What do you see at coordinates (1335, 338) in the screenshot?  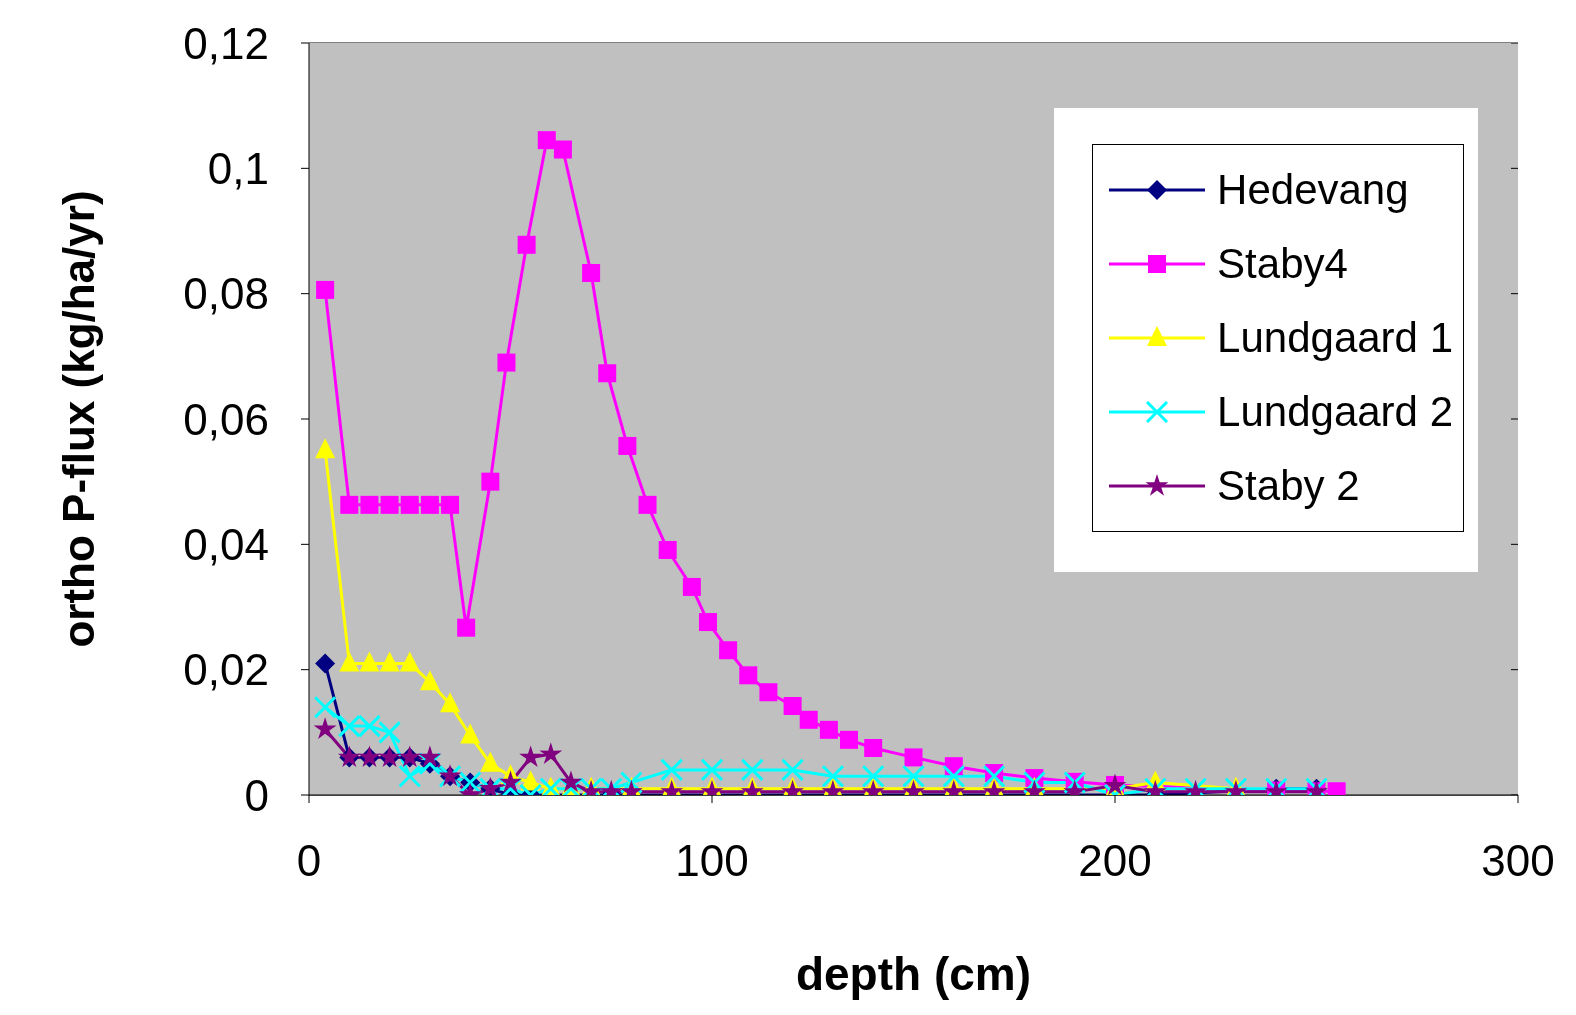 I see `legend-label: Lundgaard 1` at bounding box center [1335, 338].